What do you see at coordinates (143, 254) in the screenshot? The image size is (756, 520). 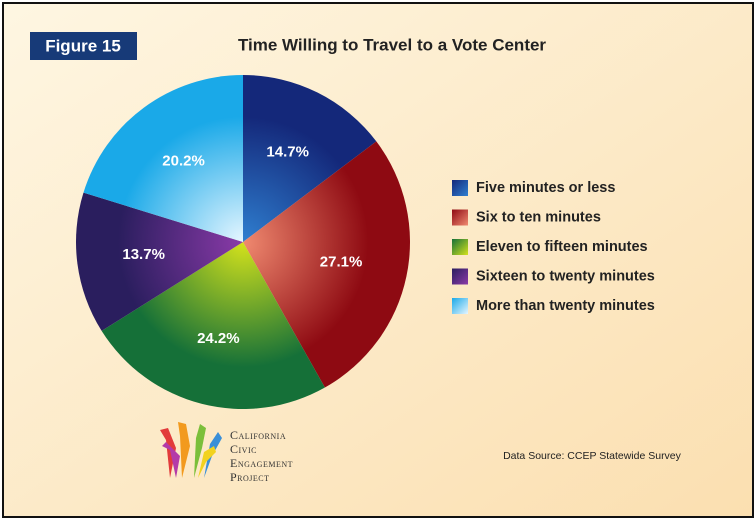 I see `data-label: 13.7%` at bounding box center [143, 254].